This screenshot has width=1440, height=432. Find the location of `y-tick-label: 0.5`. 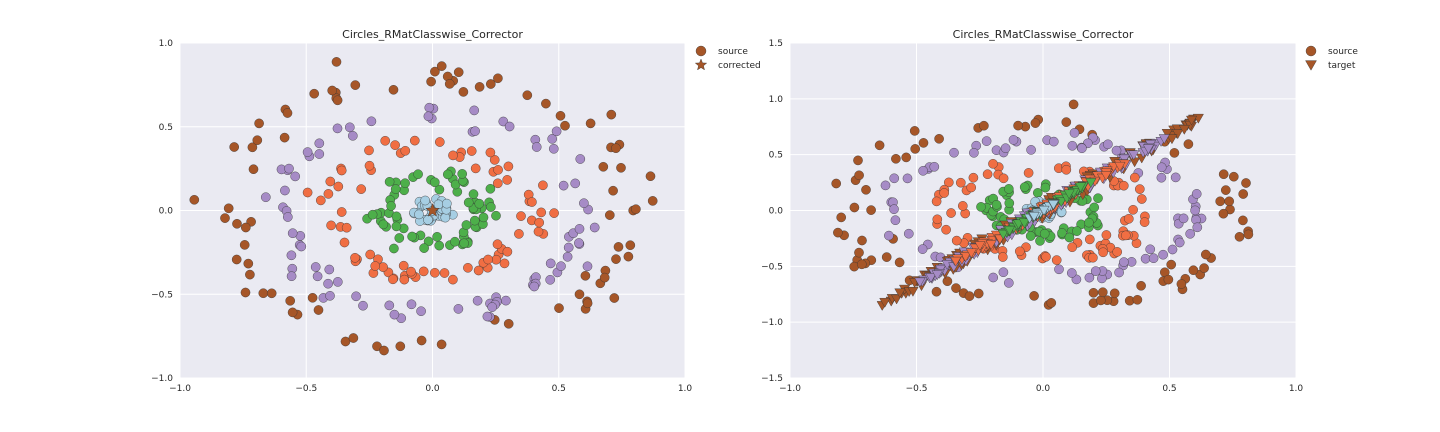

y-tick-label: 0.5 is located at coordinates (776, 156).